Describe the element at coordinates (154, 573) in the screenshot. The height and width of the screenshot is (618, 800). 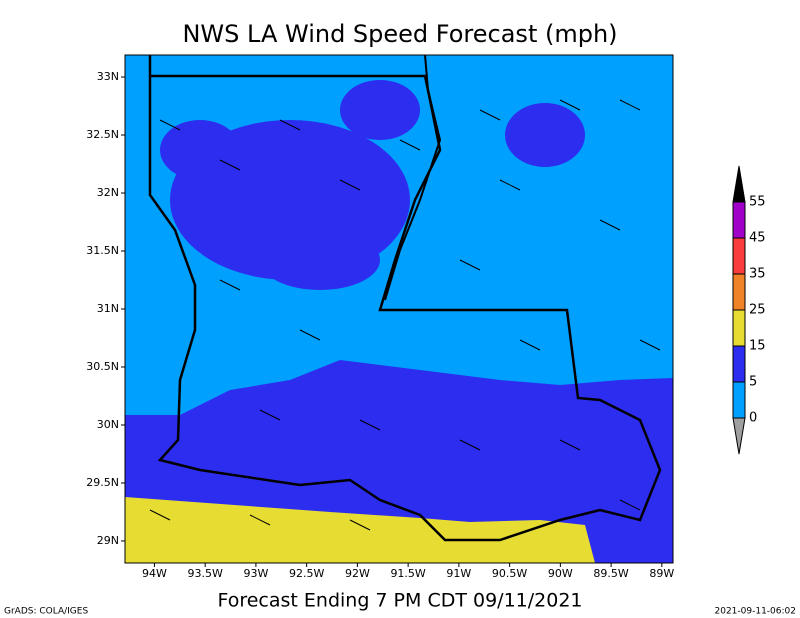
I see `x-tick-label: 94W` at that location.